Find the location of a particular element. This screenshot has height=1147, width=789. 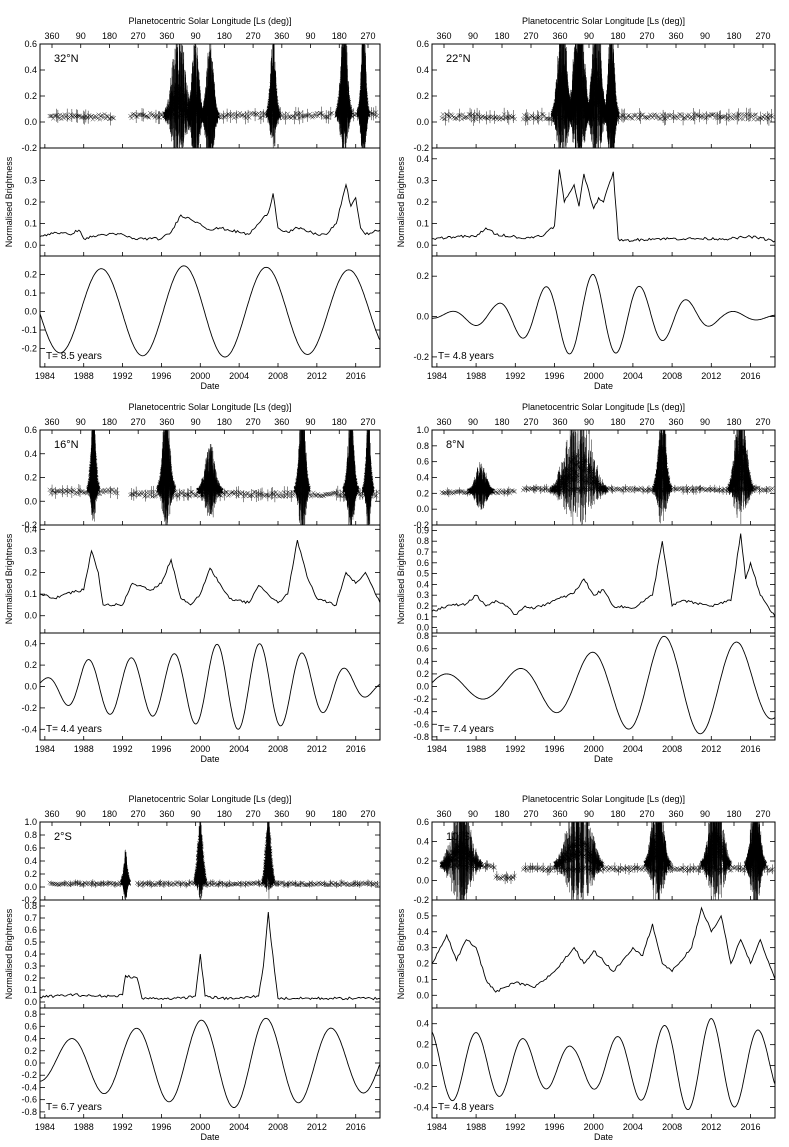

x-tick-label: 2012 is located at coordinates (317, 749).